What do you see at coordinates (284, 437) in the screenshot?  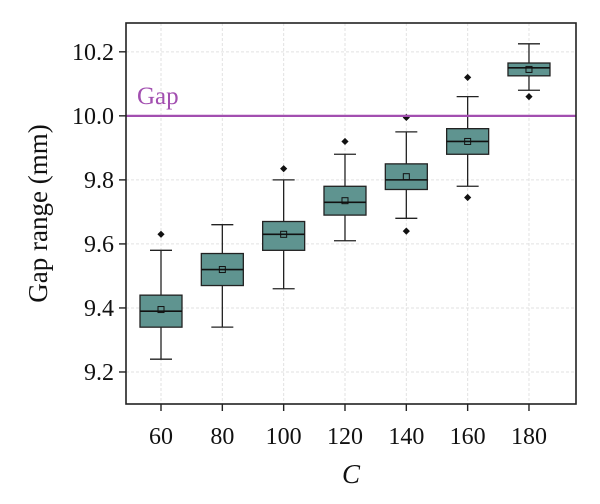 I see `x-tick-label: 100` at bounding box center [284, 437].